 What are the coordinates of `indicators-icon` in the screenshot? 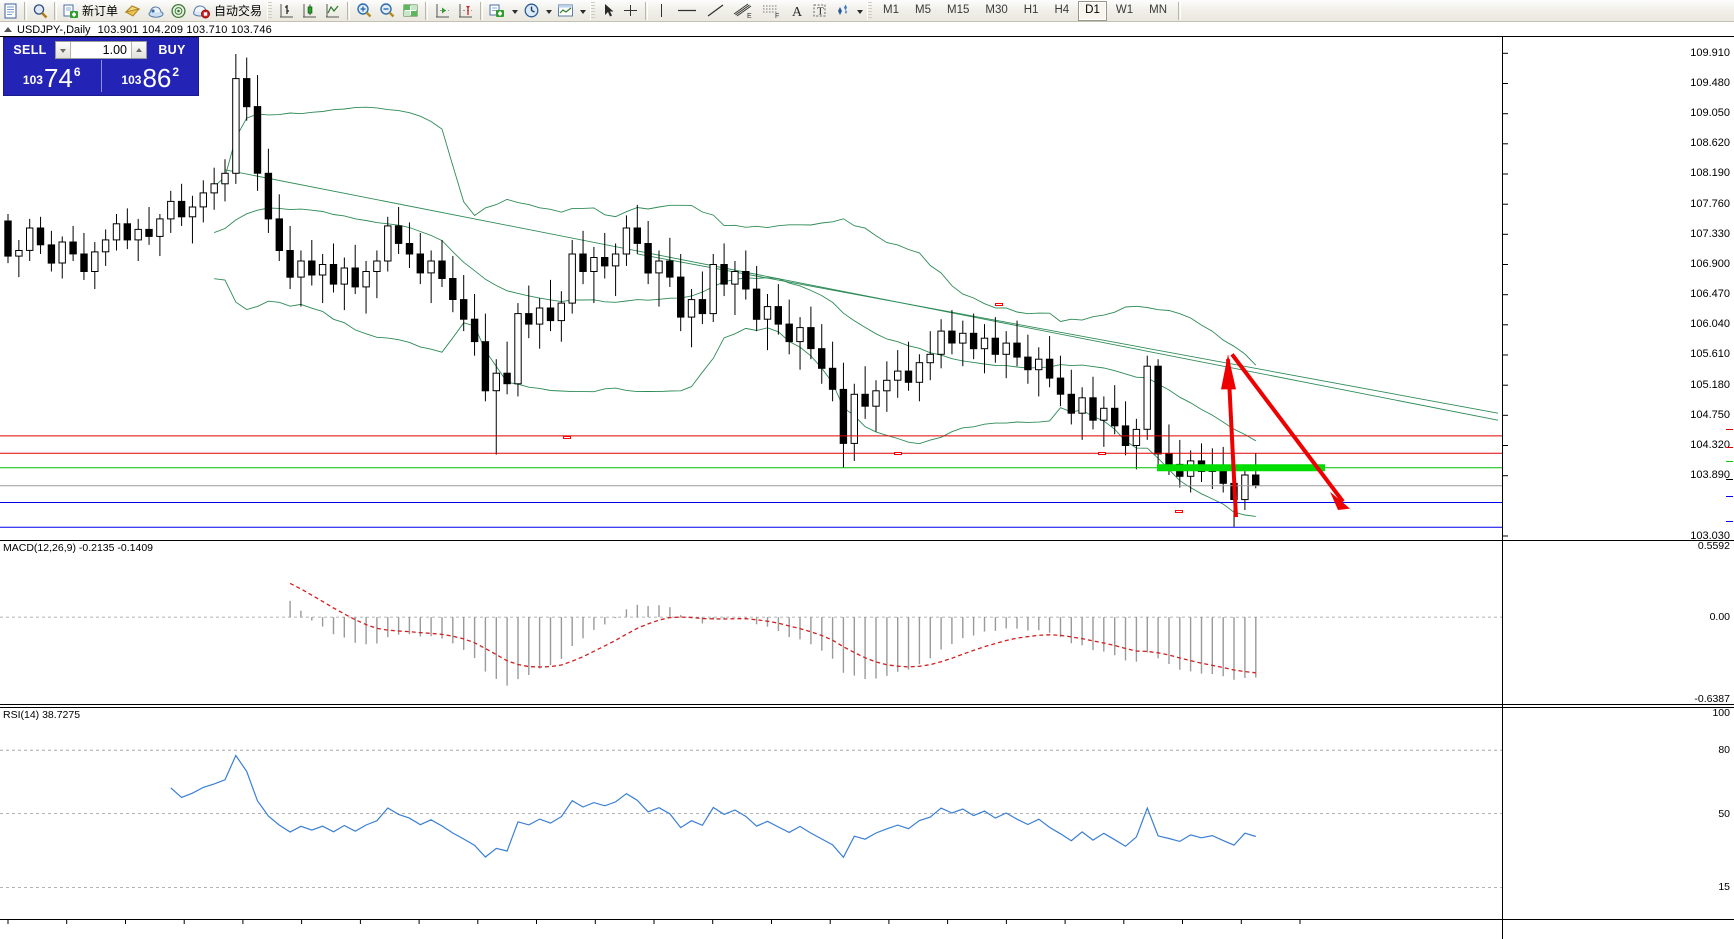 It's located at (497, 11).